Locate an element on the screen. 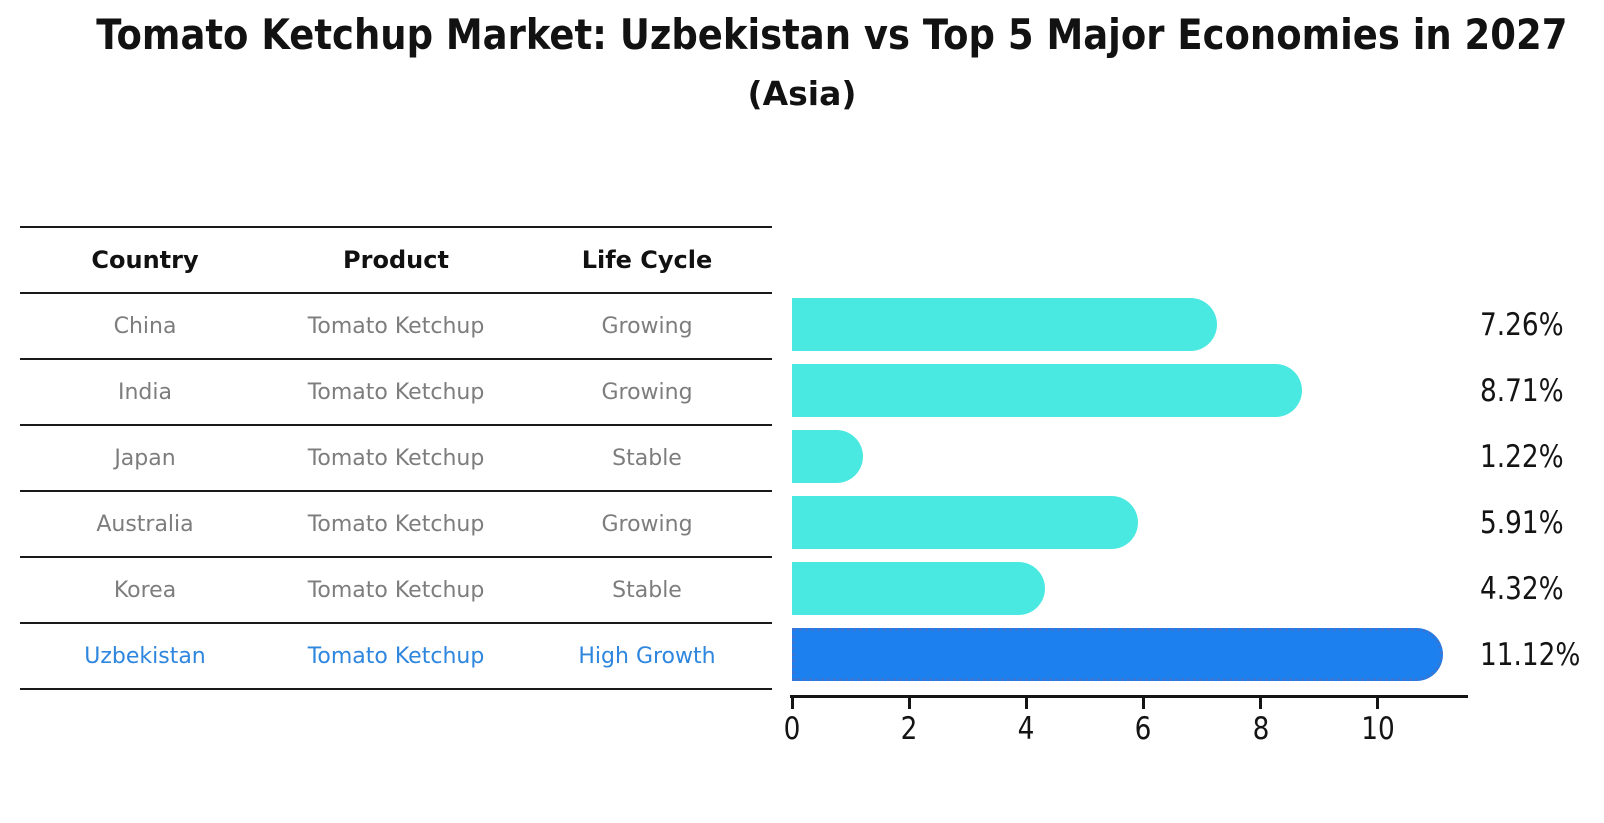  table-row-uzbekistan: Uzbekistan Tomato Ketchup High Growth is located at coordinates (396, 657).